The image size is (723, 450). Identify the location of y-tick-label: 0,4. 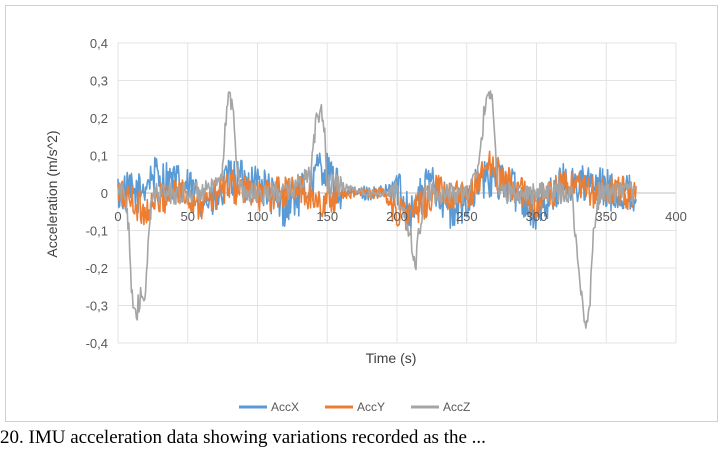
(99, 43).